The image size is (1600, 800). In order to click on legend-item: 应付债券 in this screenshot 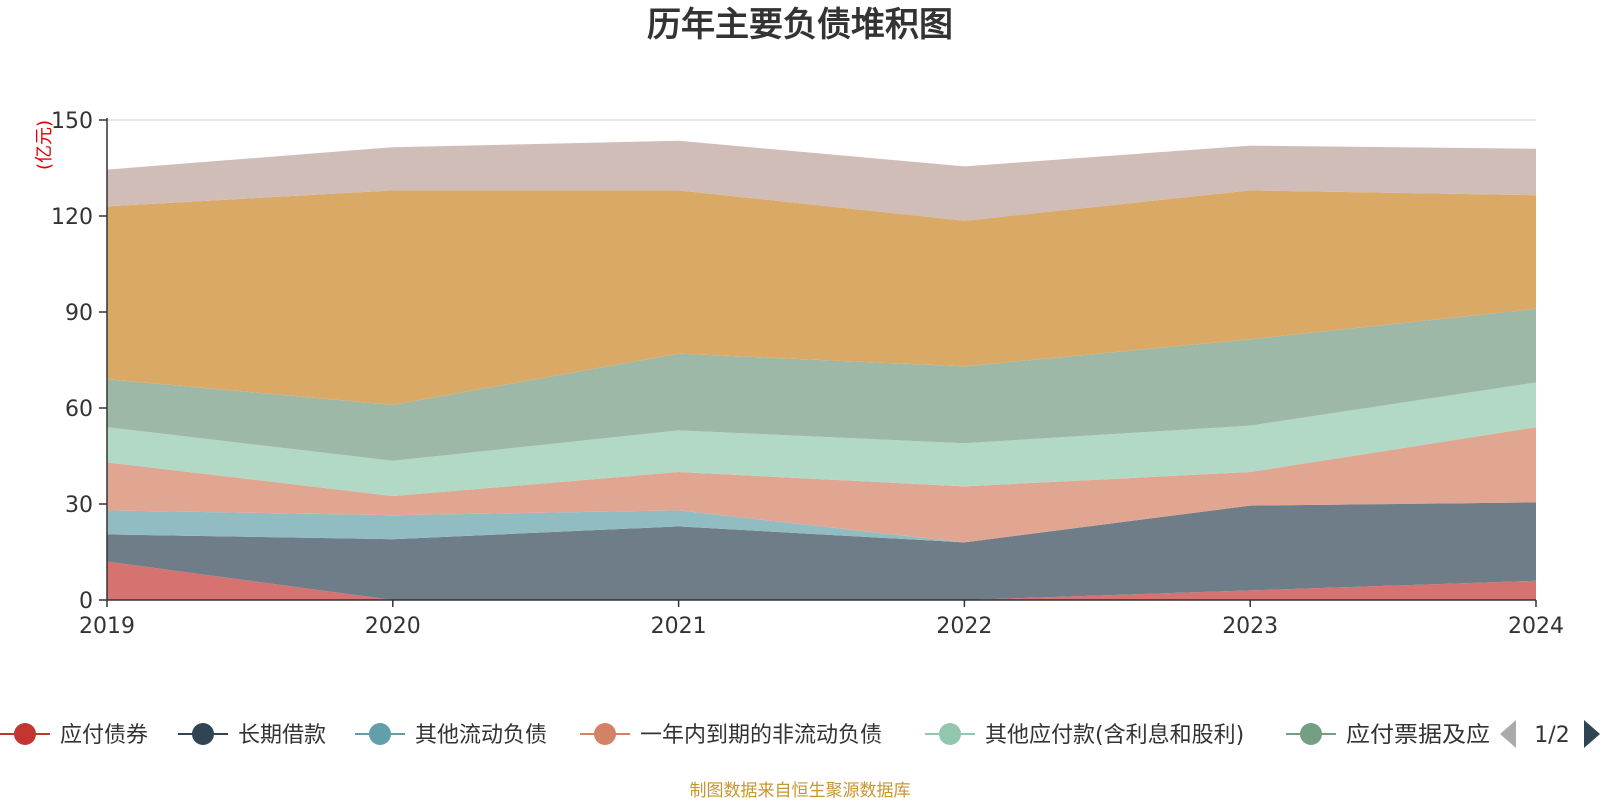, I will do `click(74, 735)`.